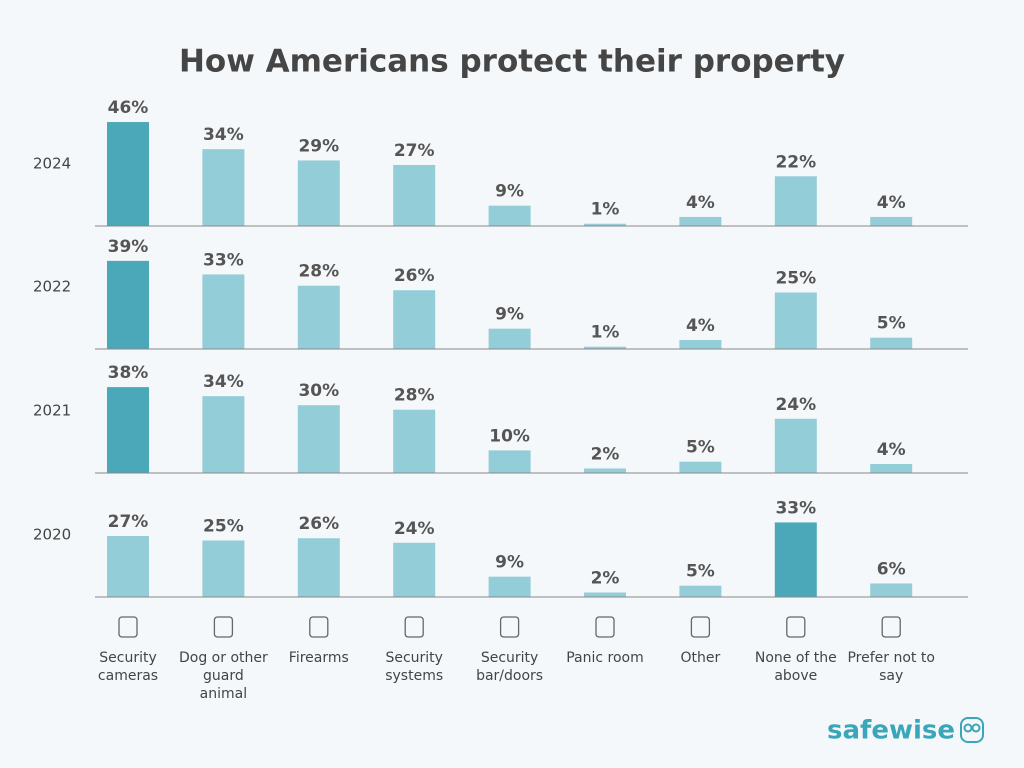  I want to click on value-label: 22%, so click(795, 162).